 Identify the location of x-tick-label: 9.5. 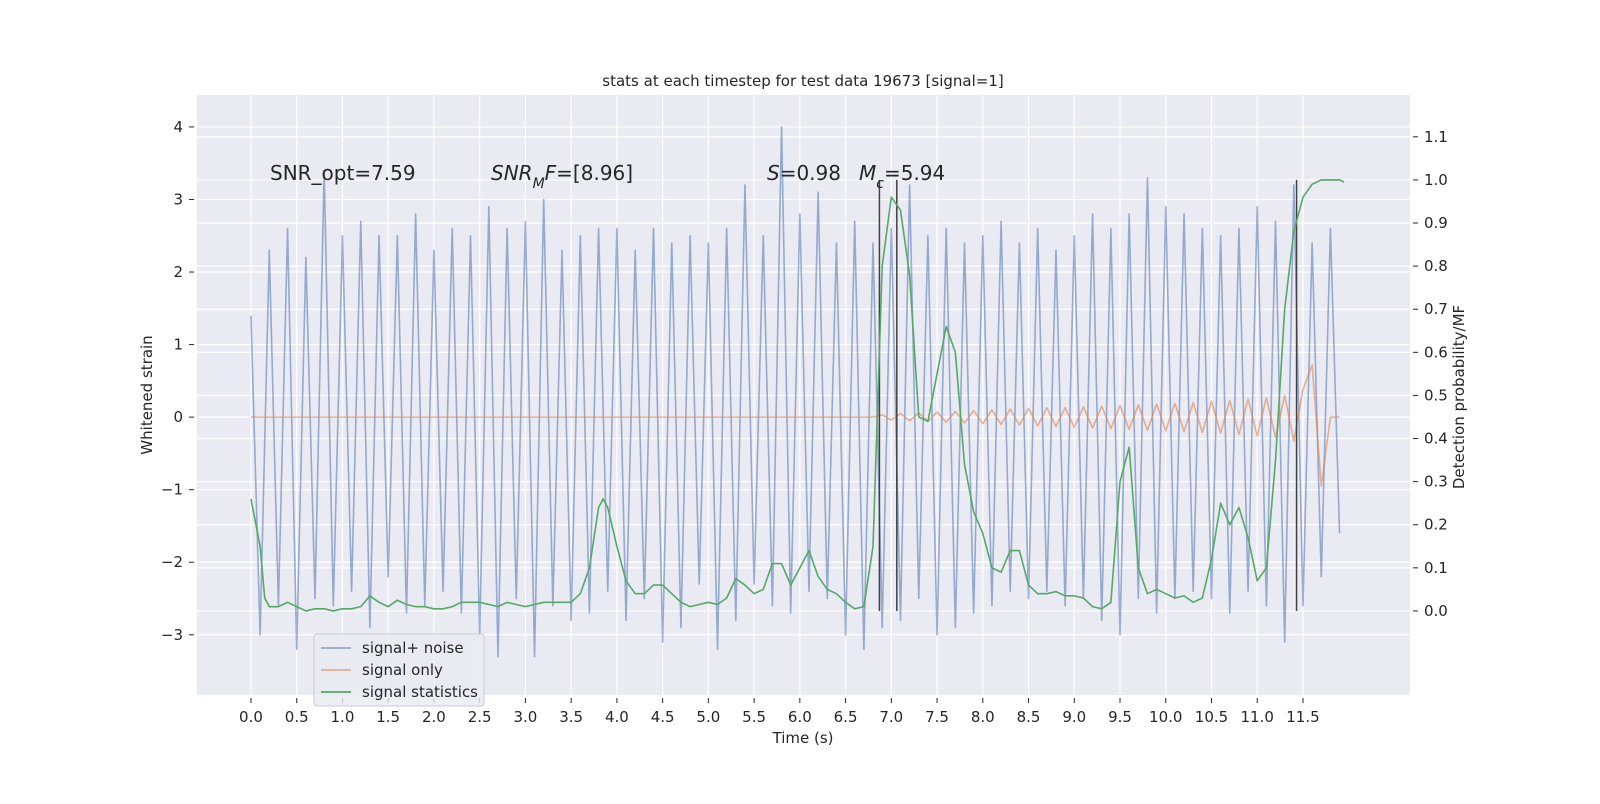
(1120, 717).